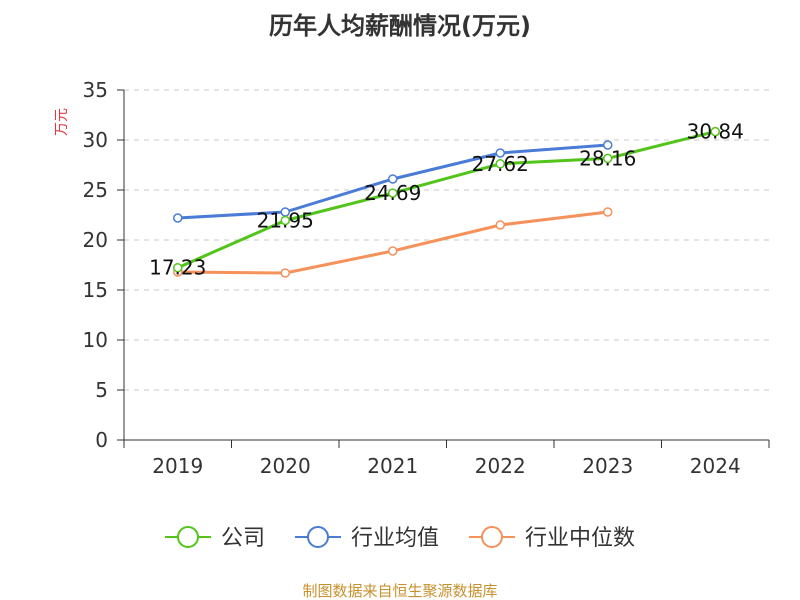 This screenshot has width=800, height=600. Describe the element at coordinates (95, 240) in the screenshot. I see `y-tick-label: 20` at that location.